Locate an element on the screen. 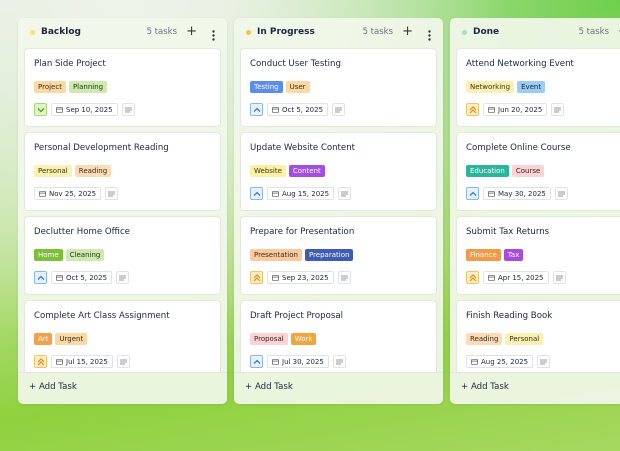  status-dot is located at coordinates (464, 32).